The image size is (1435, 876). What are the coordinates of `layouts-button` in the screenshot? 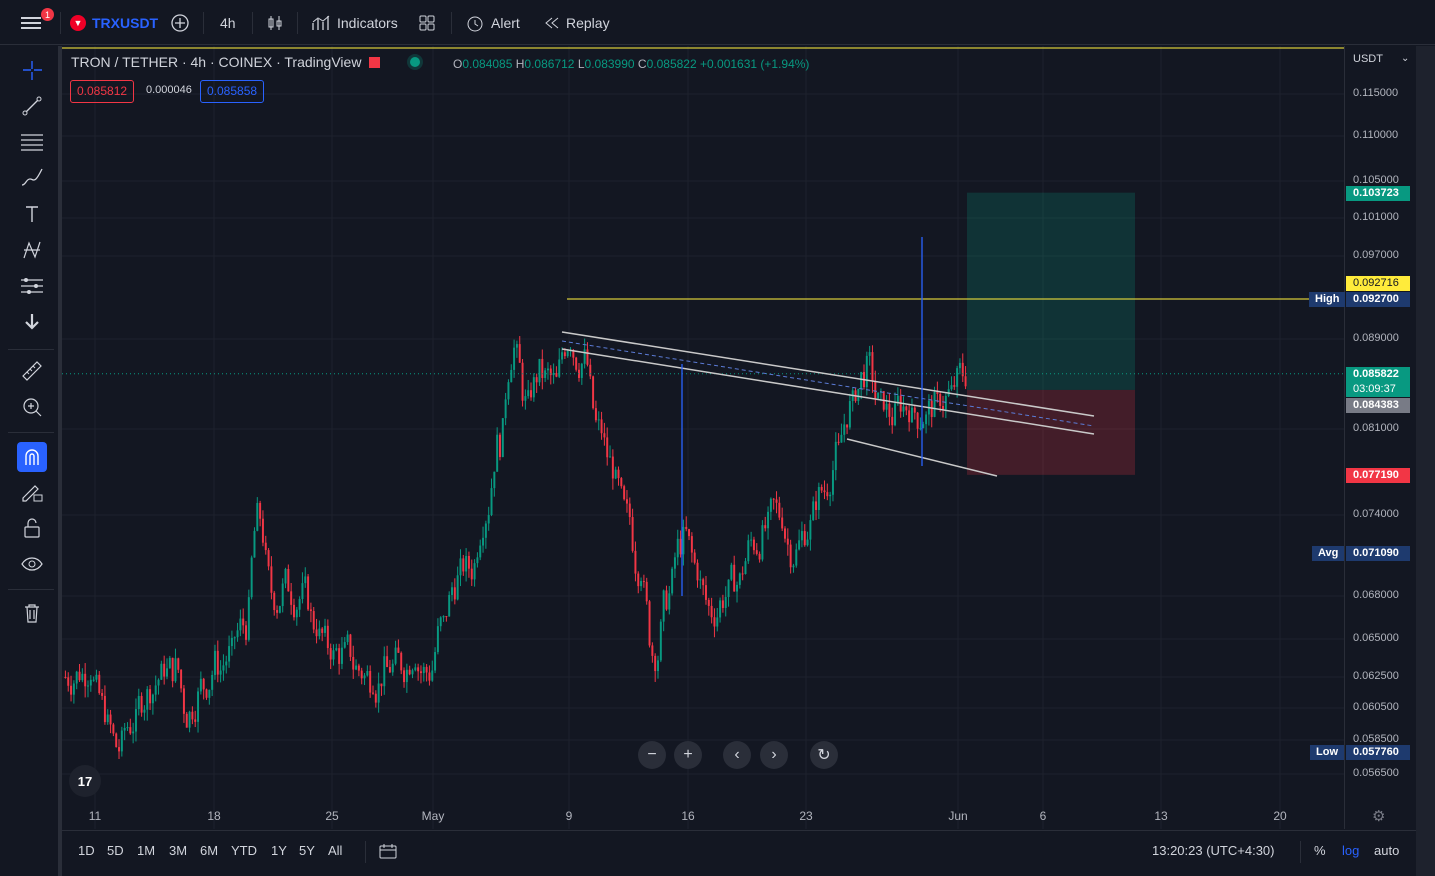 It's located at (427, 22).